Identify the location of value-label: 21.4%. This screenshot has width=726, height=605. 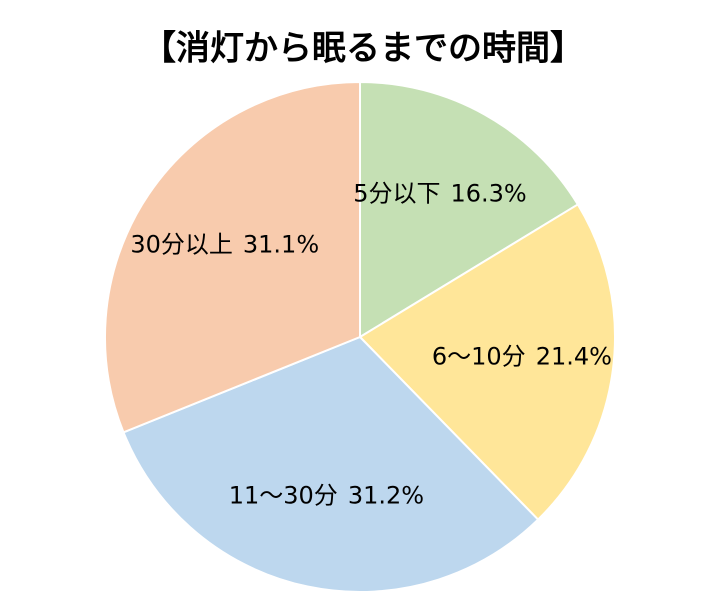
(574, 356).